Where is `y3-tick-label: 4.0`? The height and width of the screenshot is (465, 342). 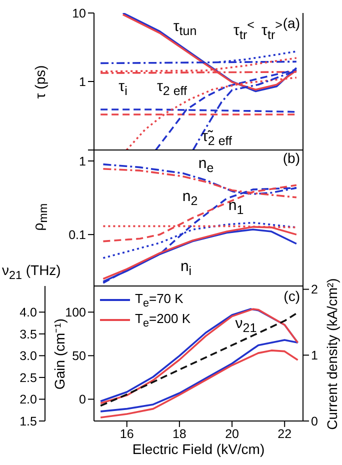 y3-tick-label: 4.0 is located at coordinates (29, 313).